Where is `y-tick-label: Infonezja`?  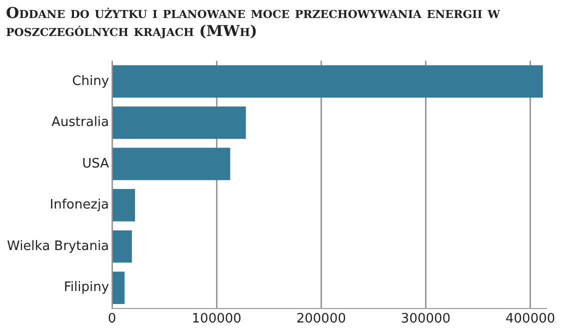 y-tick-label: Infonezja is located at coordinates (80, 205).